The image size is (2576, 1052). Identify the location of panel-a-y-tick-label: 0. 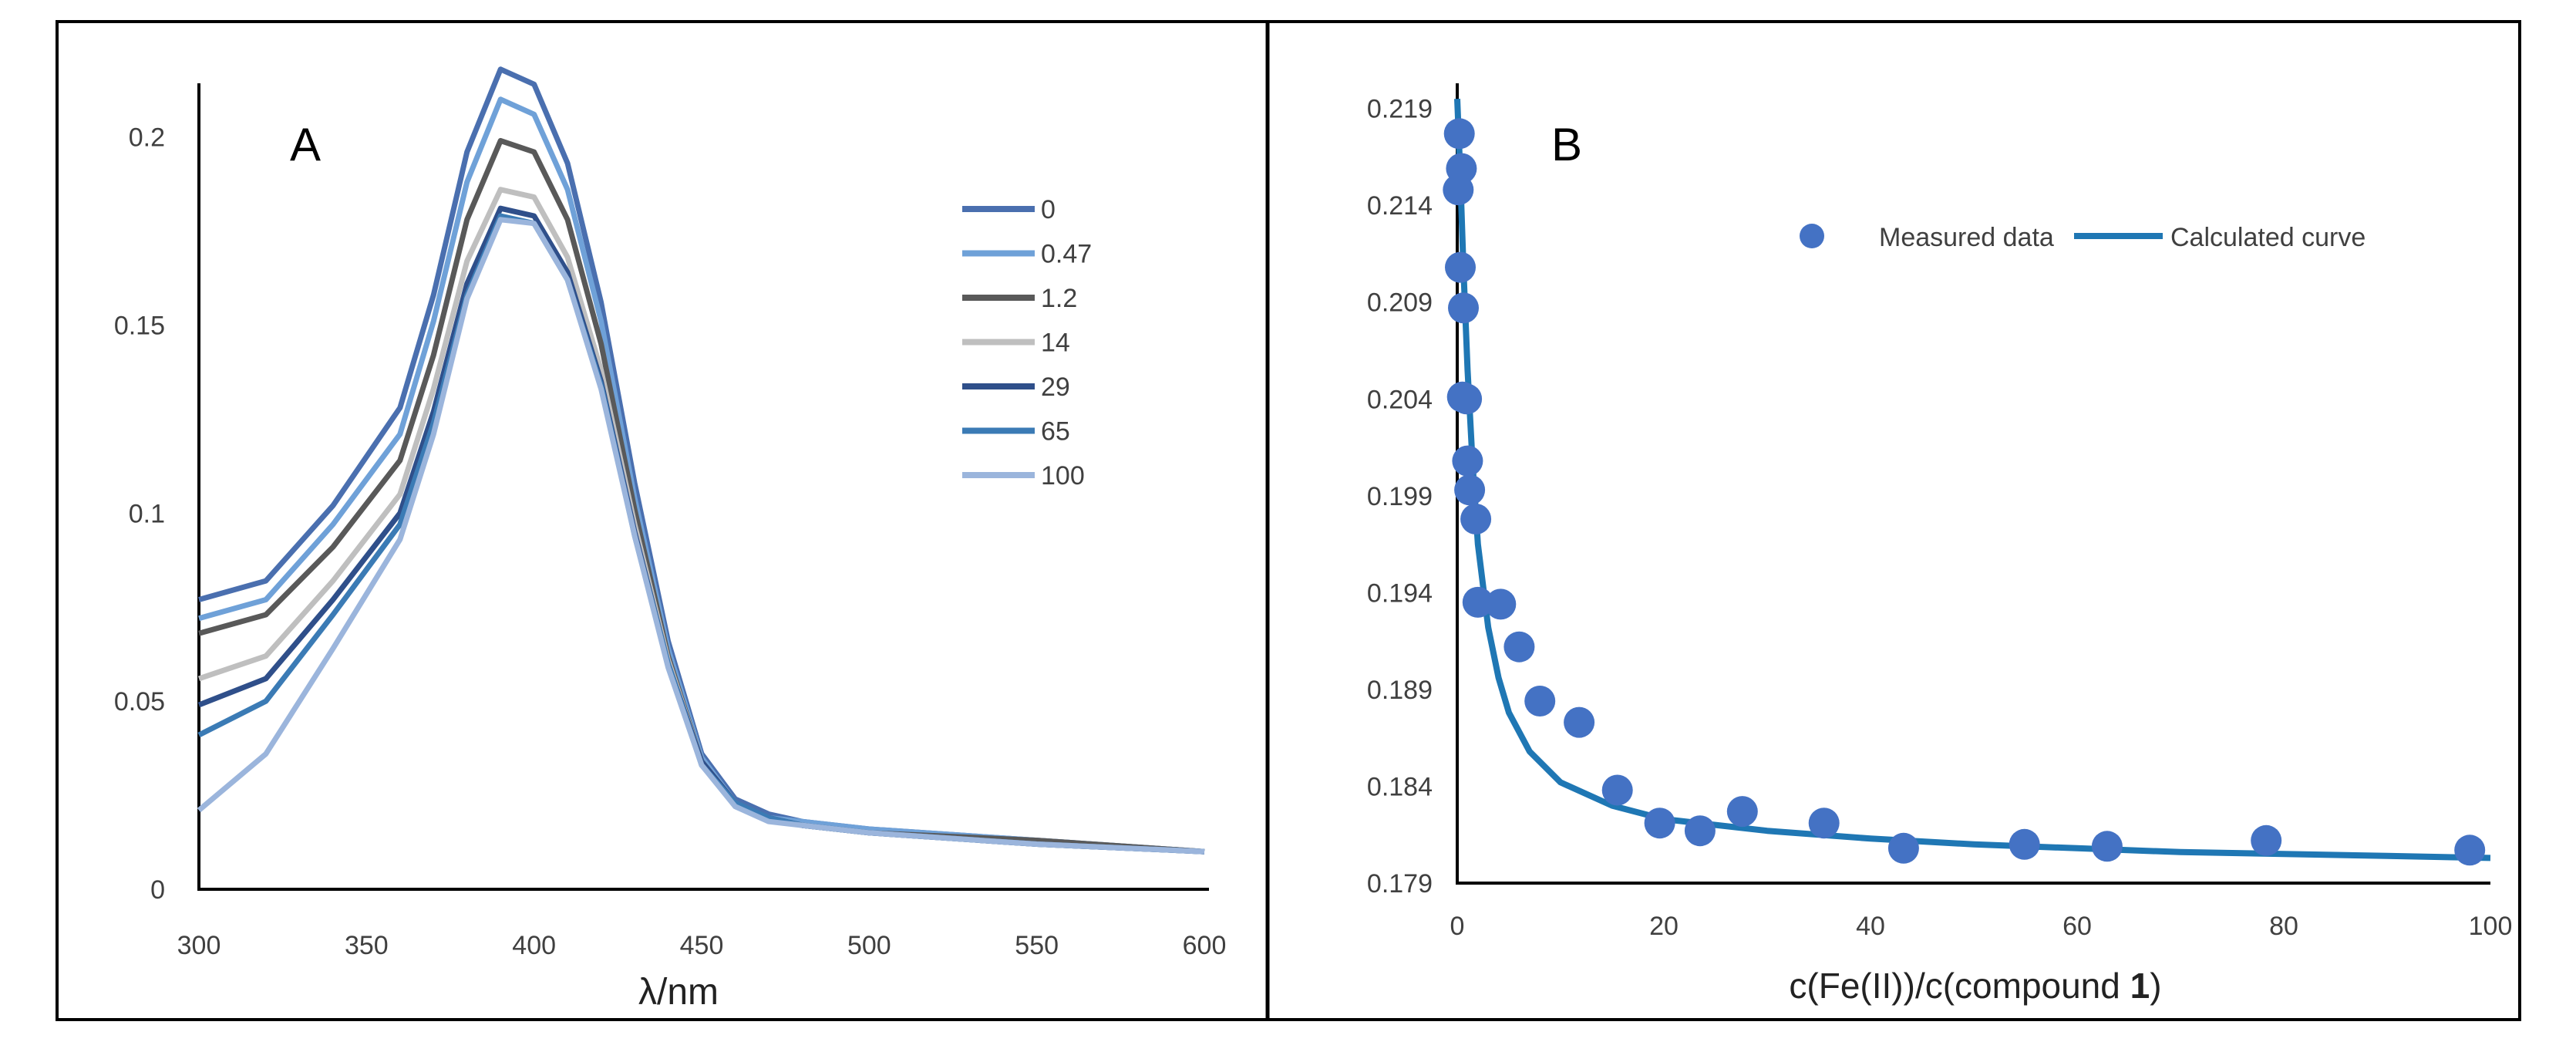
(158, 890).